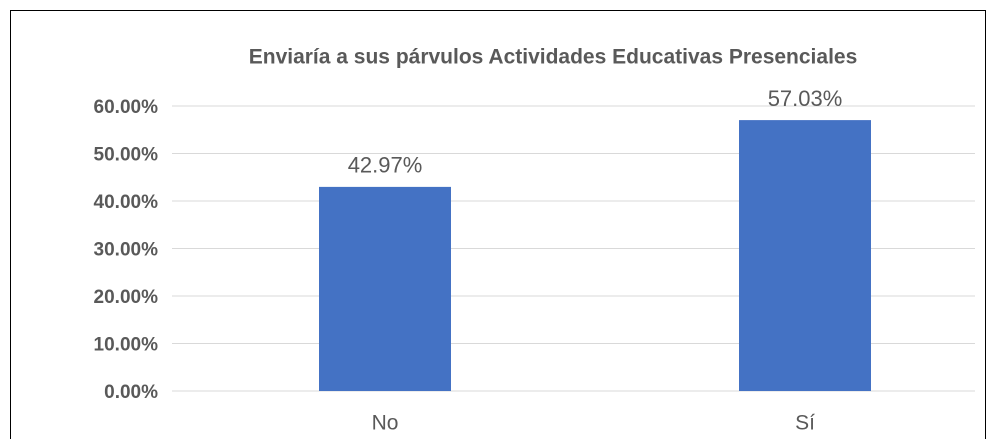 The image size is (996, 439). I want to click on x-tick-label: No, so click(385, 423).